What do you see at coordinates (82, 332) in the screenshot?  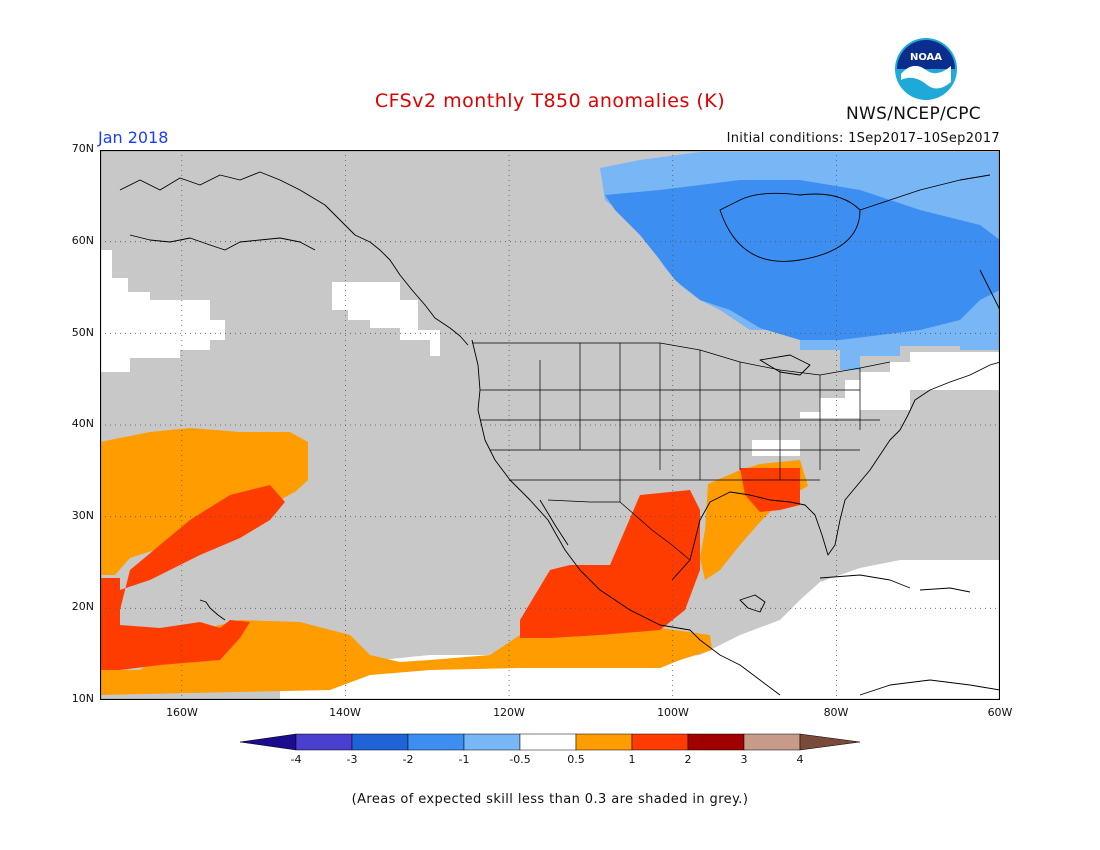 I see `lat-label-50n: 50N` at bounding box center [82, 332].